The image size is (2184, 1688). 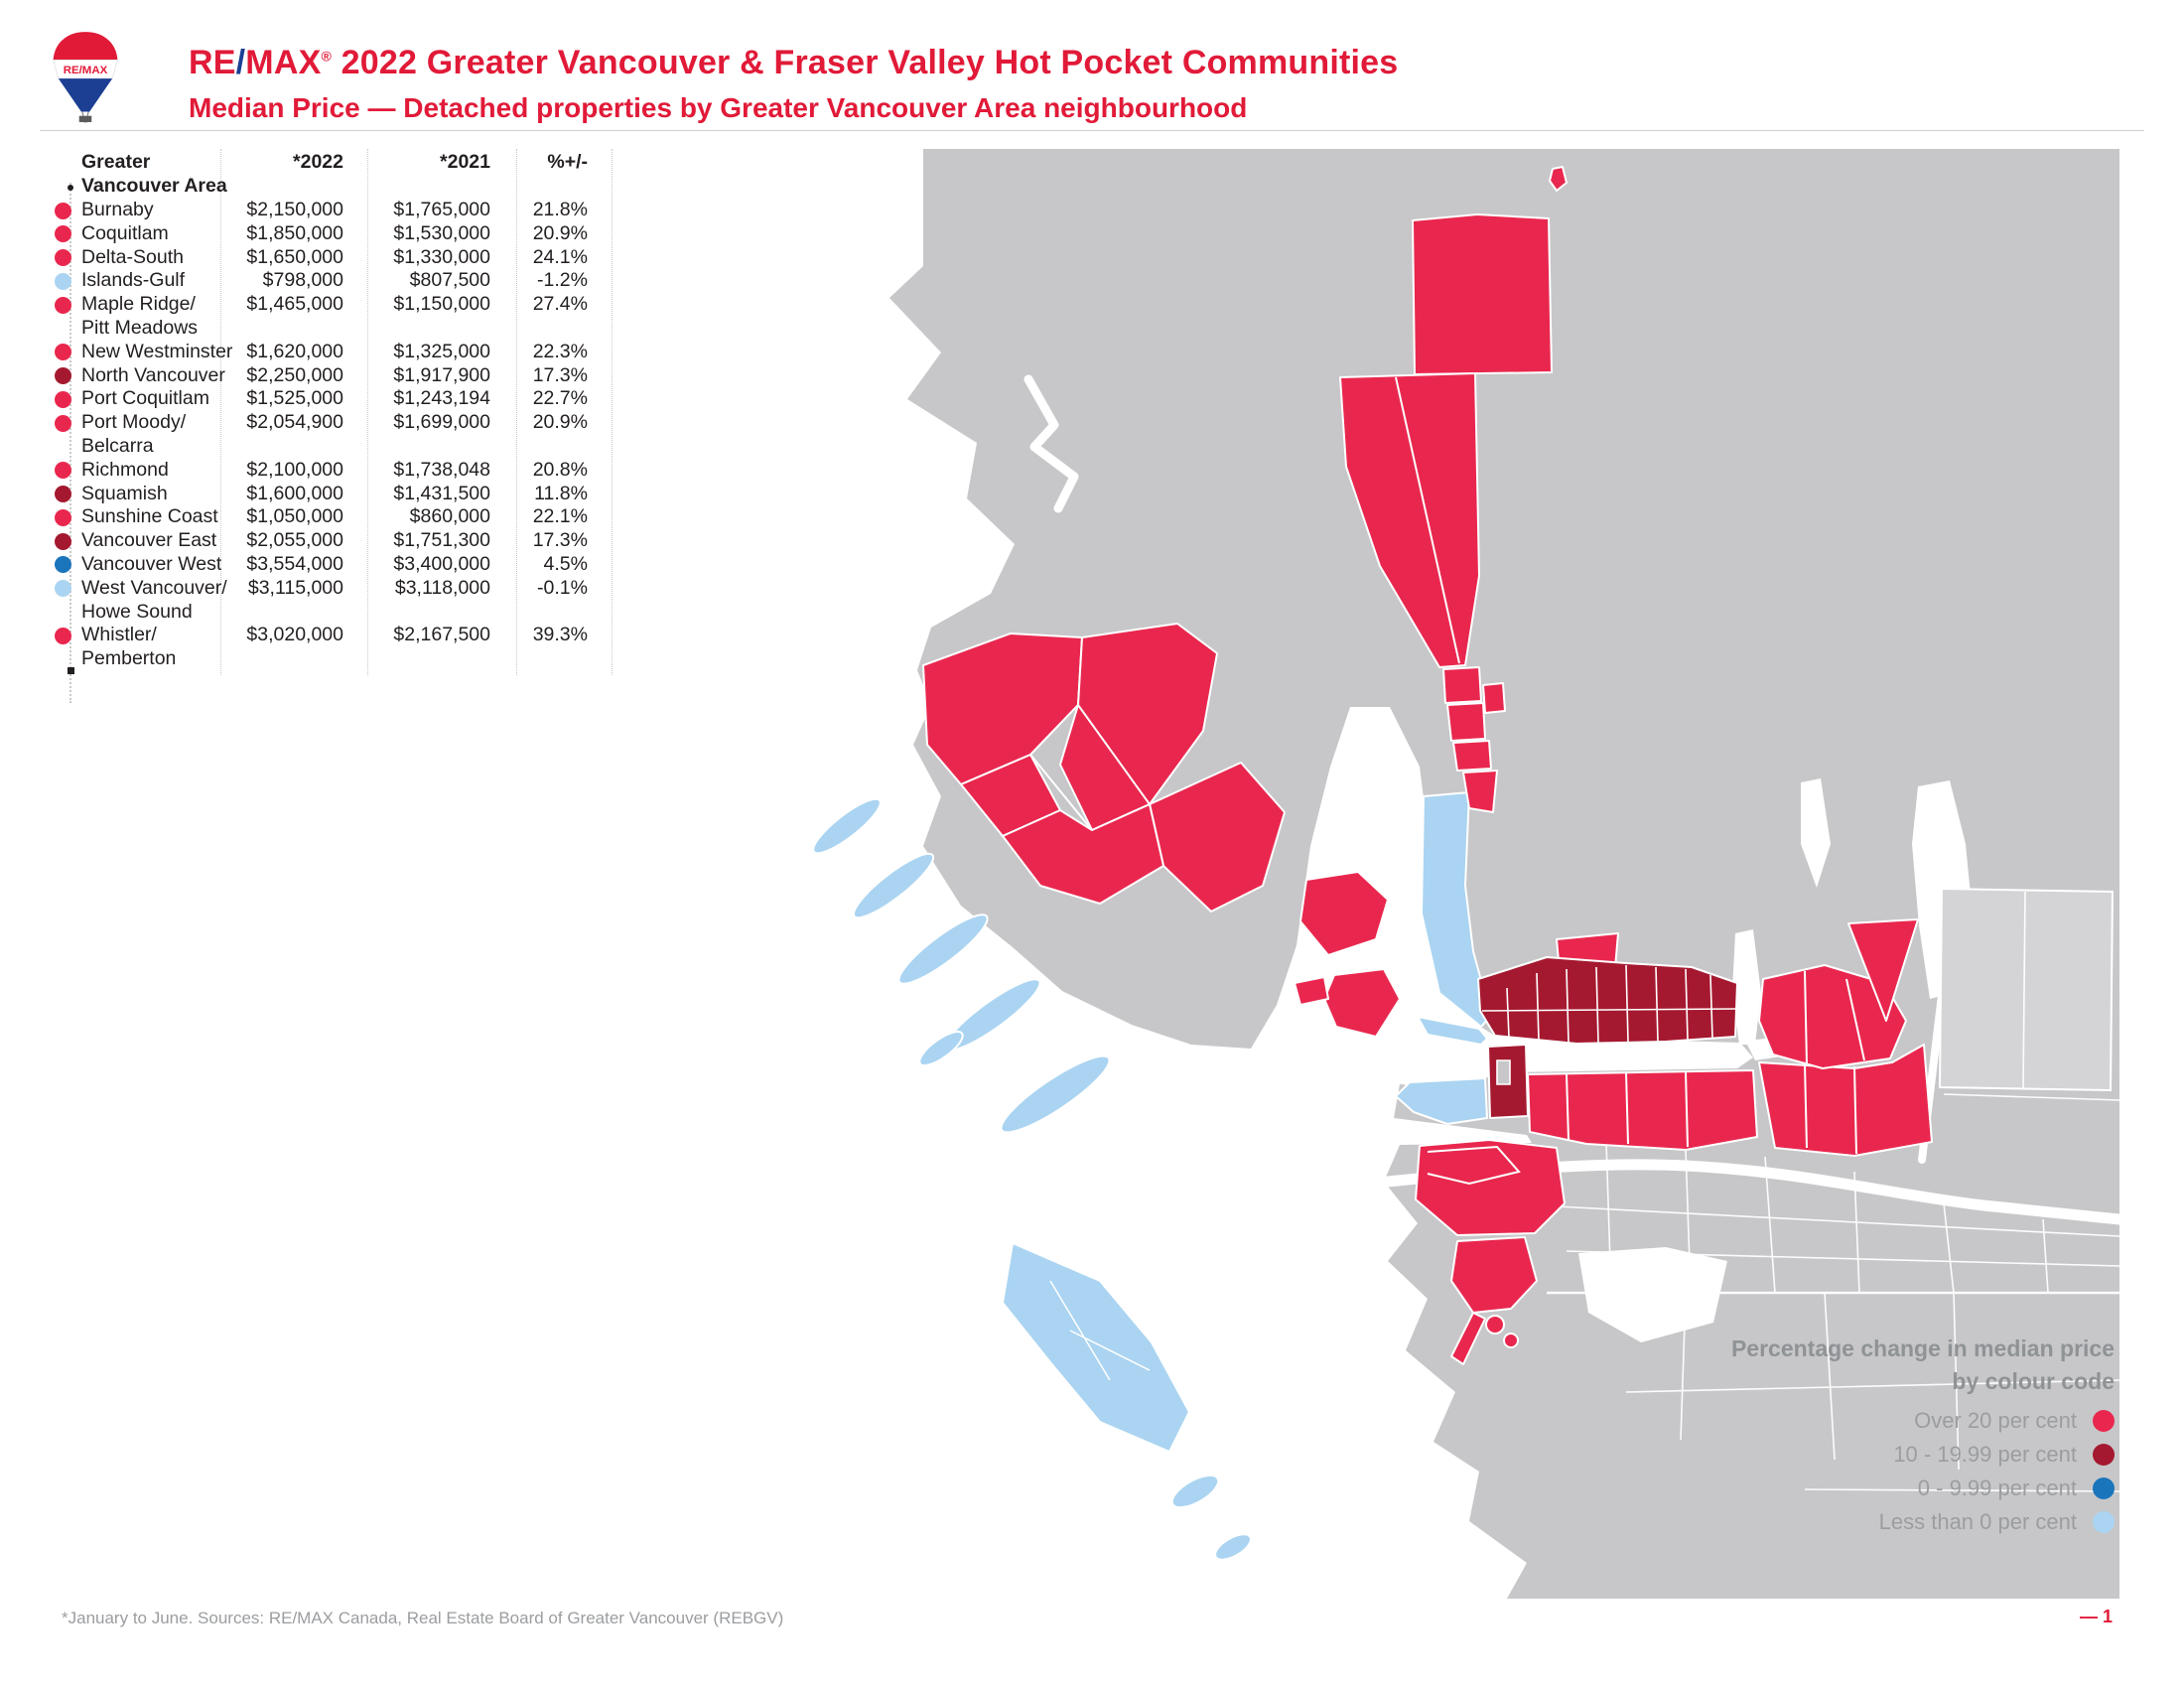 I want to click on pct-change: -0.1%, so click(x=562, y=587).